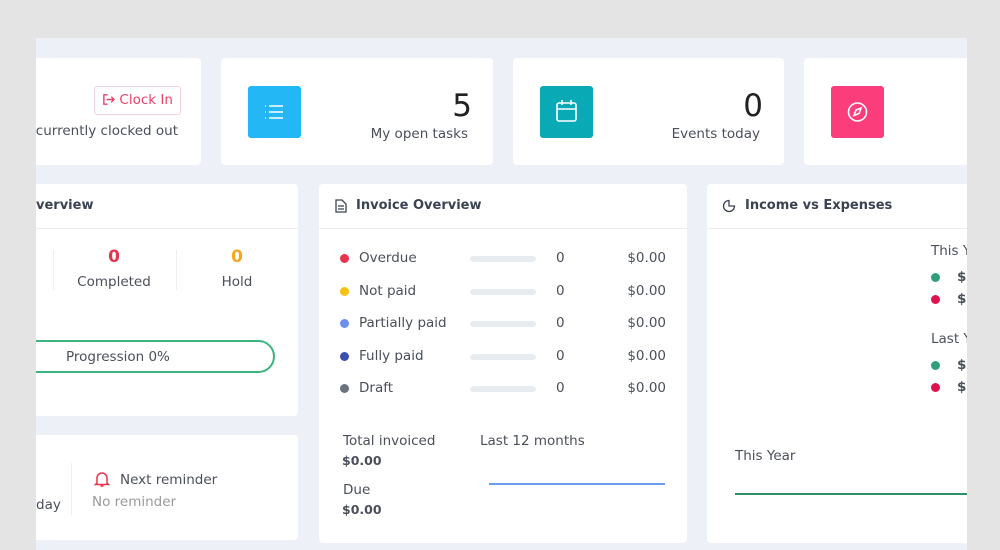 The width and height of the screenshot is (1000, 550). I want to click on events-icon, so click(566, 112).